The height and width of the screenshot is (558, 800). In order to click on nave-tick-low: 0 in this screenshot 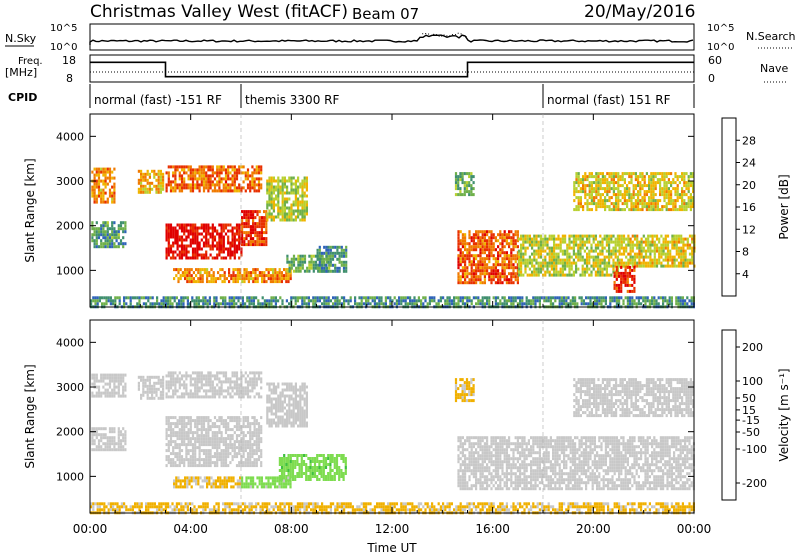, I will do `click(711, 78)`.